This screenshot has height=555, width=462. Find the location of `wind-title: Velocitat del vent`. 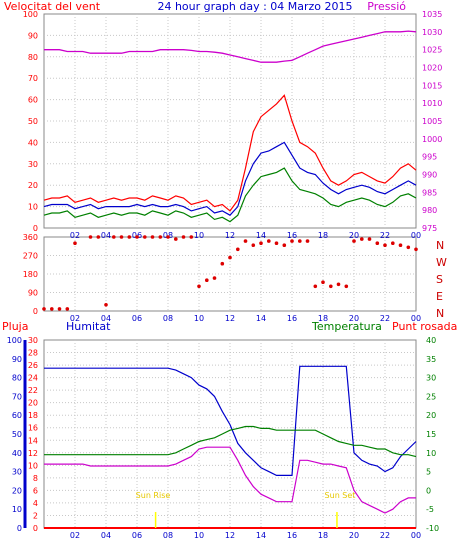

wind-title: Velocitat del vent is located at coordinates (52, 6).